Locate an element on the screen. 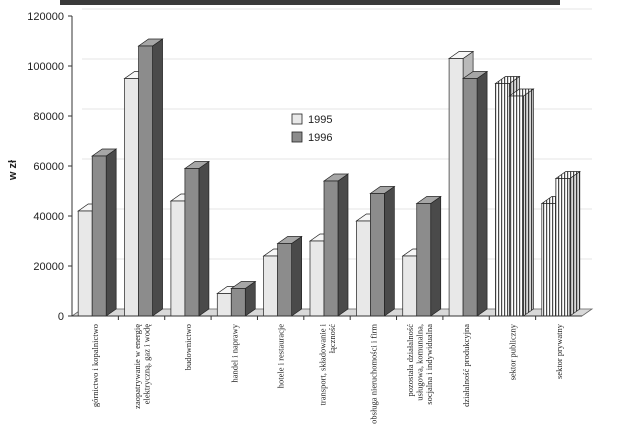  x-tick-label-line: sektor publiczny is located at coordinates (512, 351).